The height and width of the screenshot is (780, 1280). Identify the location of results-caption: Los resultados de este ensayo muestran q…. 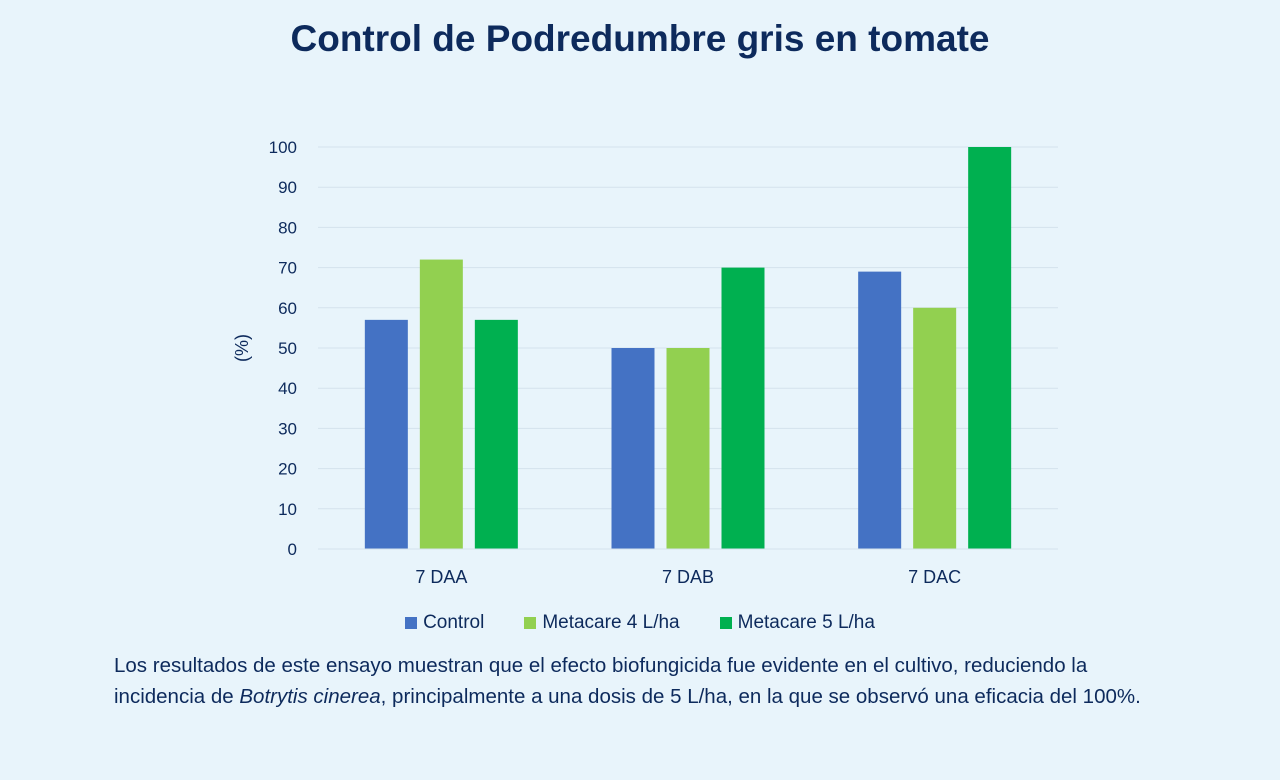
(644, 681).